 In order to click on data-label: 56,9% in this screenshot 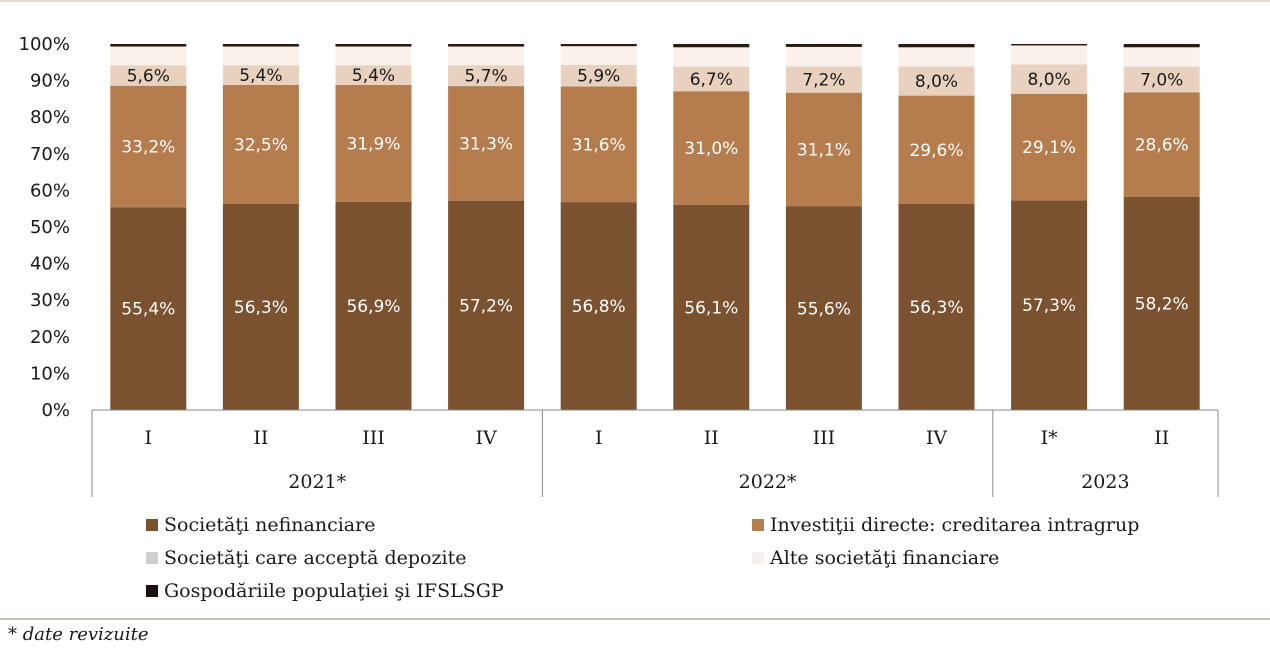, I will do `click(373, 307)`.